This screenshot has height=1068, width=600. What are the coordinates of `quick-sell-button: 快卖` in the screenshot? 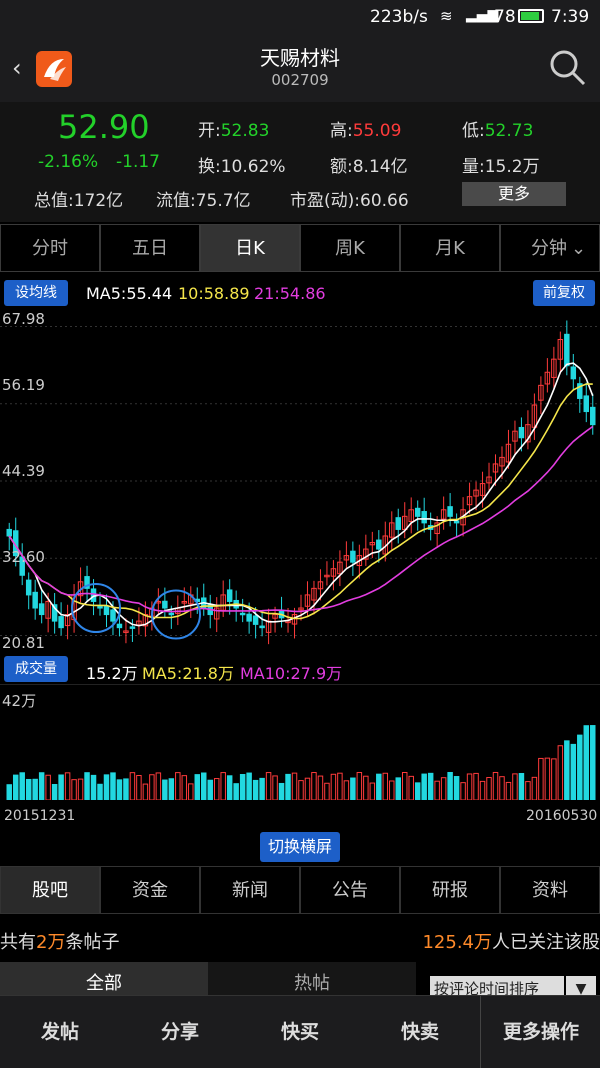 It's located at (419, 1032).